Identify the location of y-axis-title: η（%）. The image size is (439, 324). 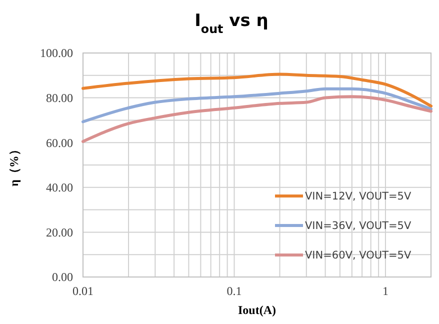
(14, 165).